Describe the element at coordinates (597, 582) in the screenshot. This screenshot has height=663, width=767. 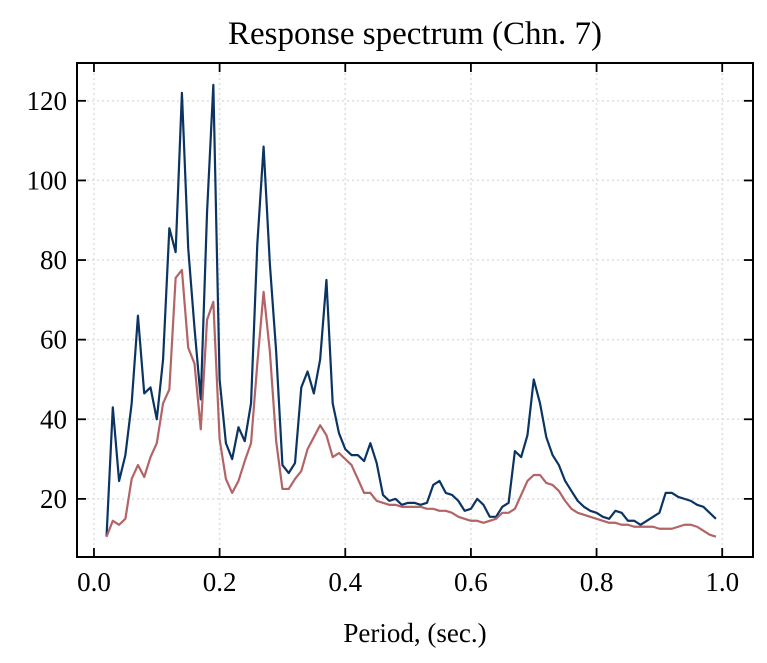
I see `x-tick-label: 0.8` at that location.